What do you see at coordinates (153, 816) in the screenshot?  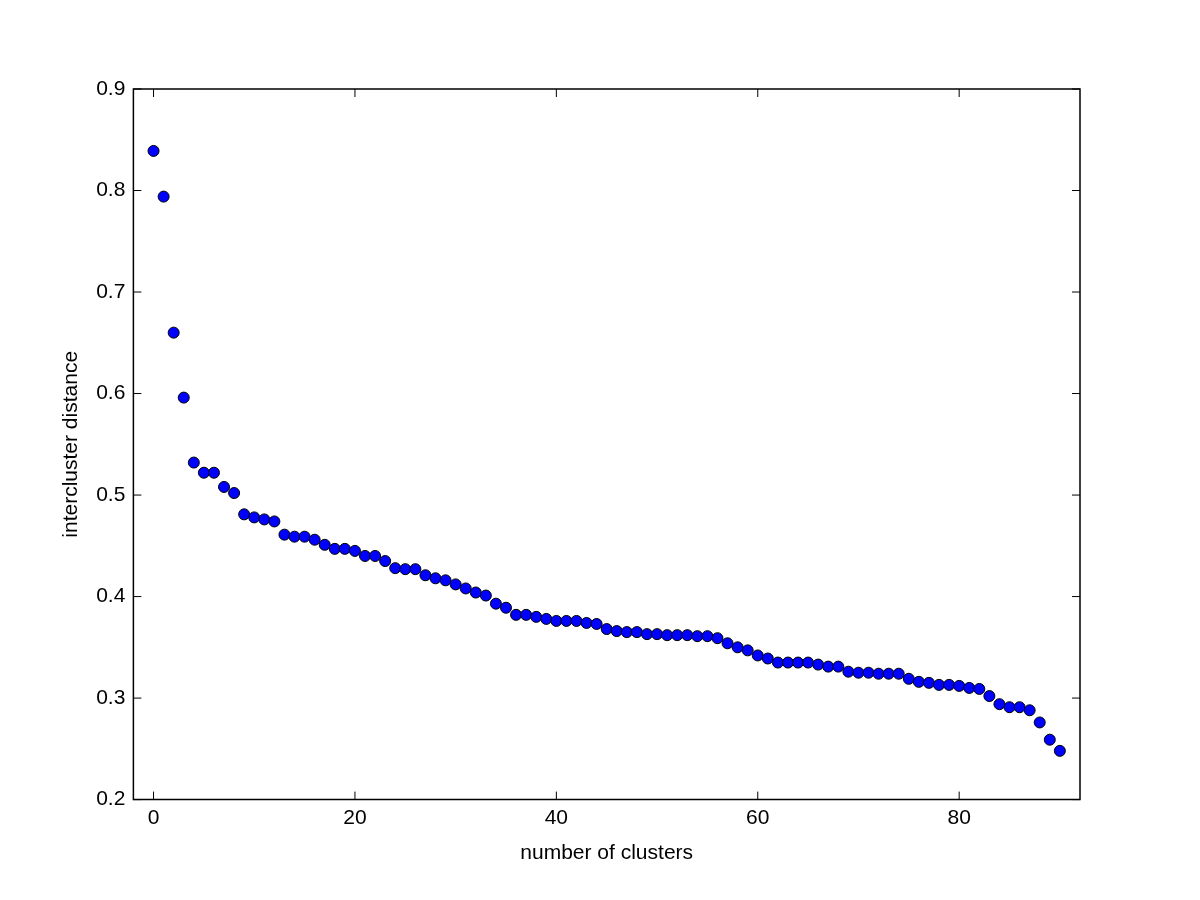 I see `x-tick-label: 0` at bounding box center [153, 816].